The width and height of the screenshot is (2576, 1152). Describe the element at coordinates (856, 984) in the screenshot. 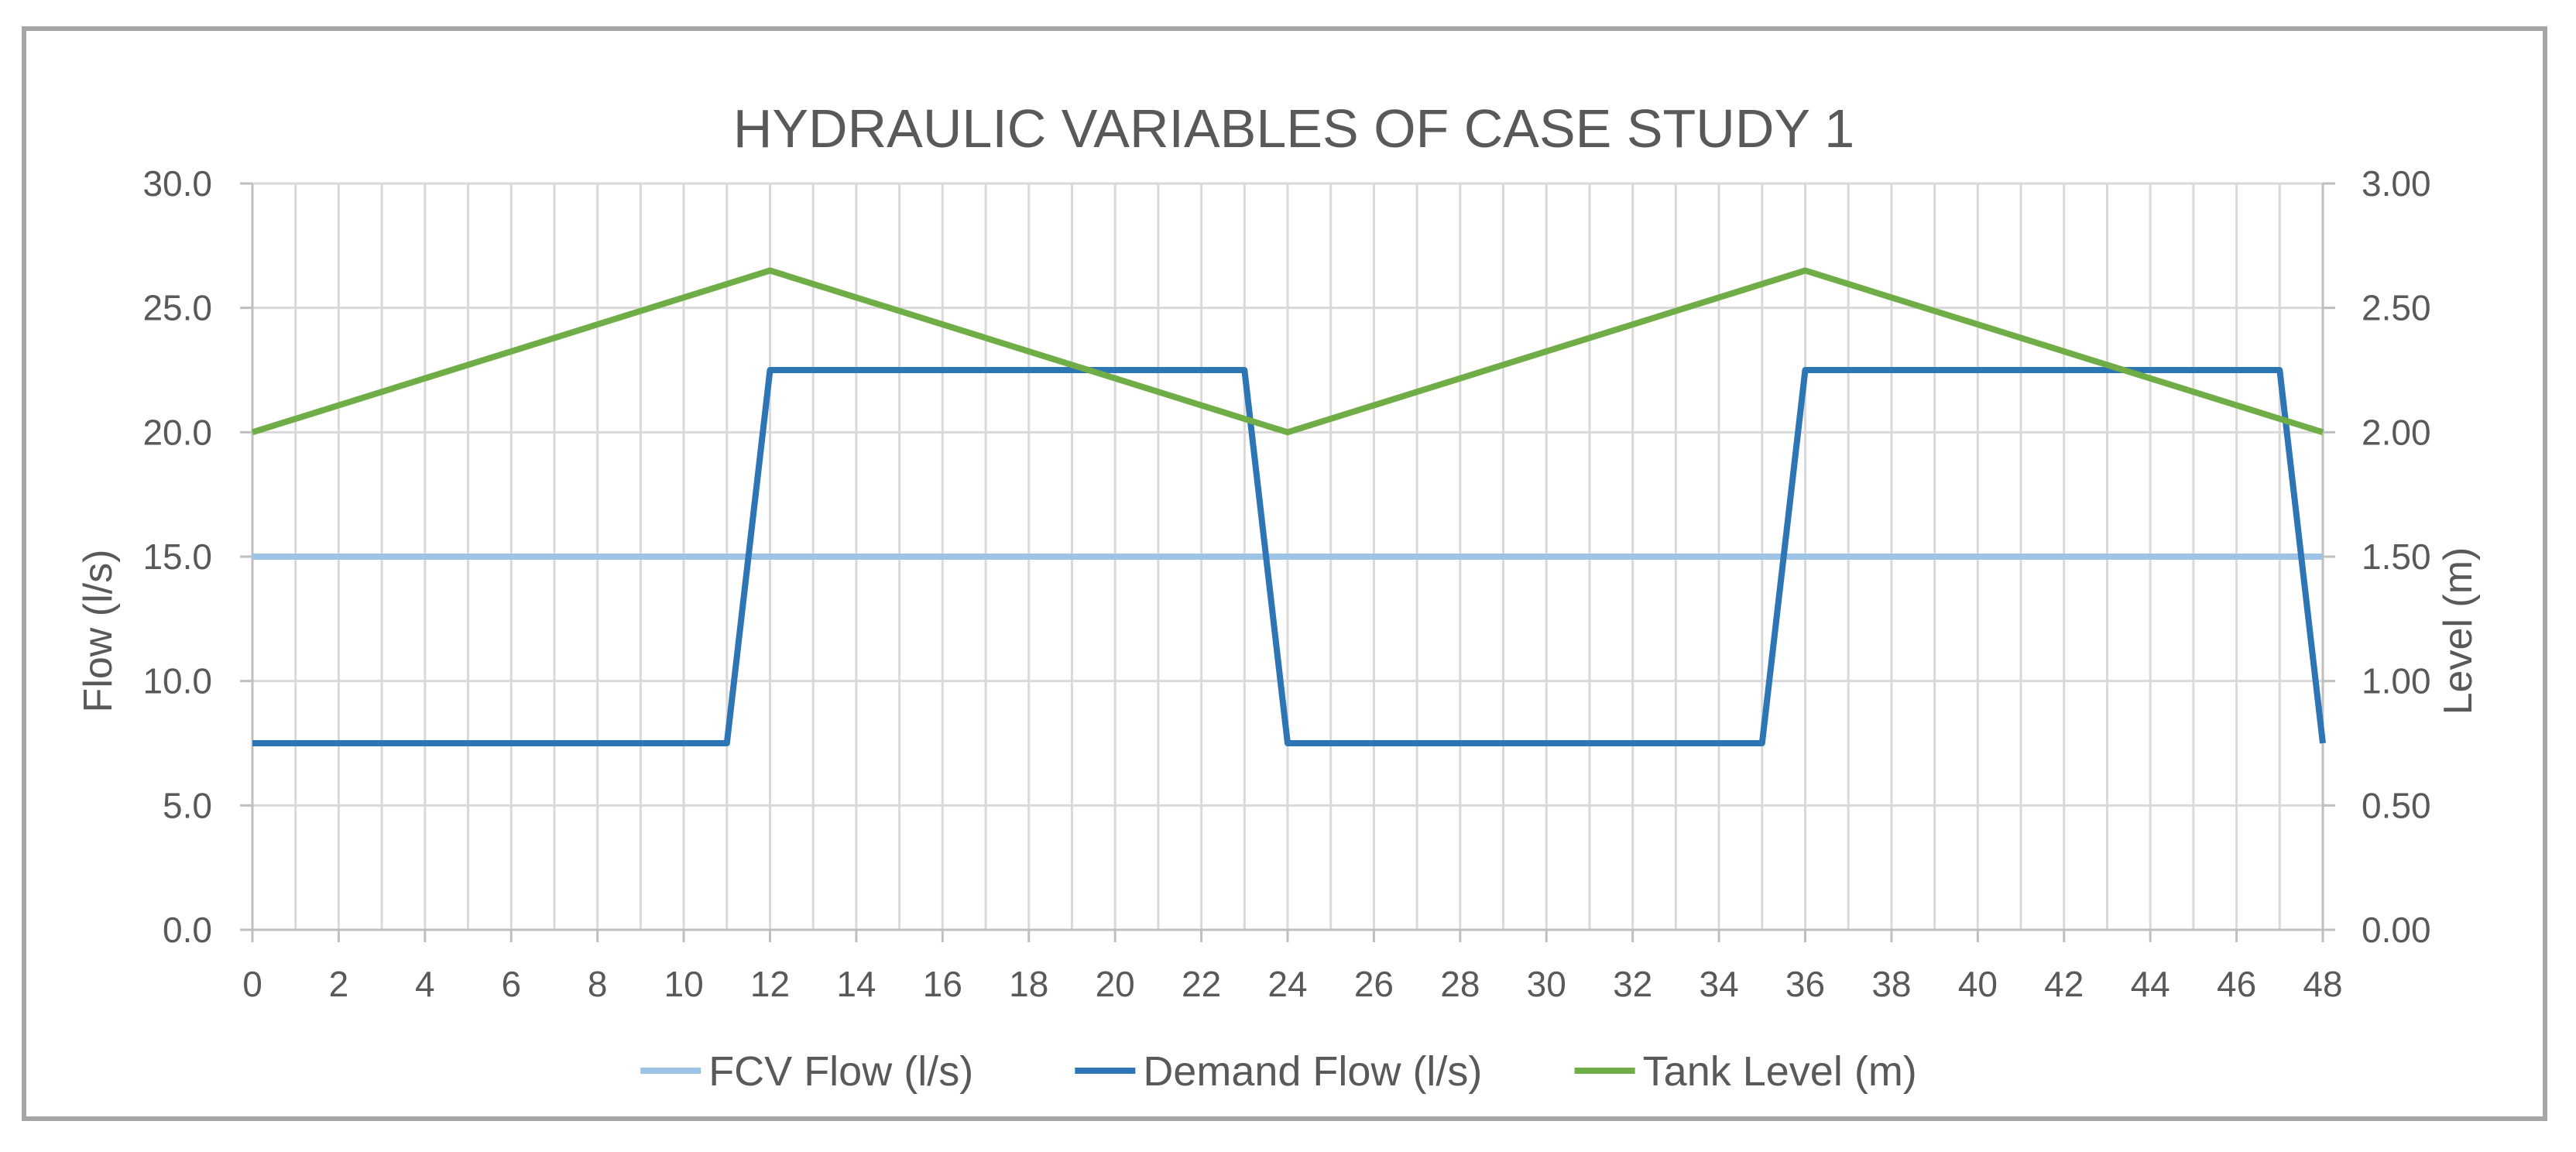

I see `x-tick-label: 14` at that location.